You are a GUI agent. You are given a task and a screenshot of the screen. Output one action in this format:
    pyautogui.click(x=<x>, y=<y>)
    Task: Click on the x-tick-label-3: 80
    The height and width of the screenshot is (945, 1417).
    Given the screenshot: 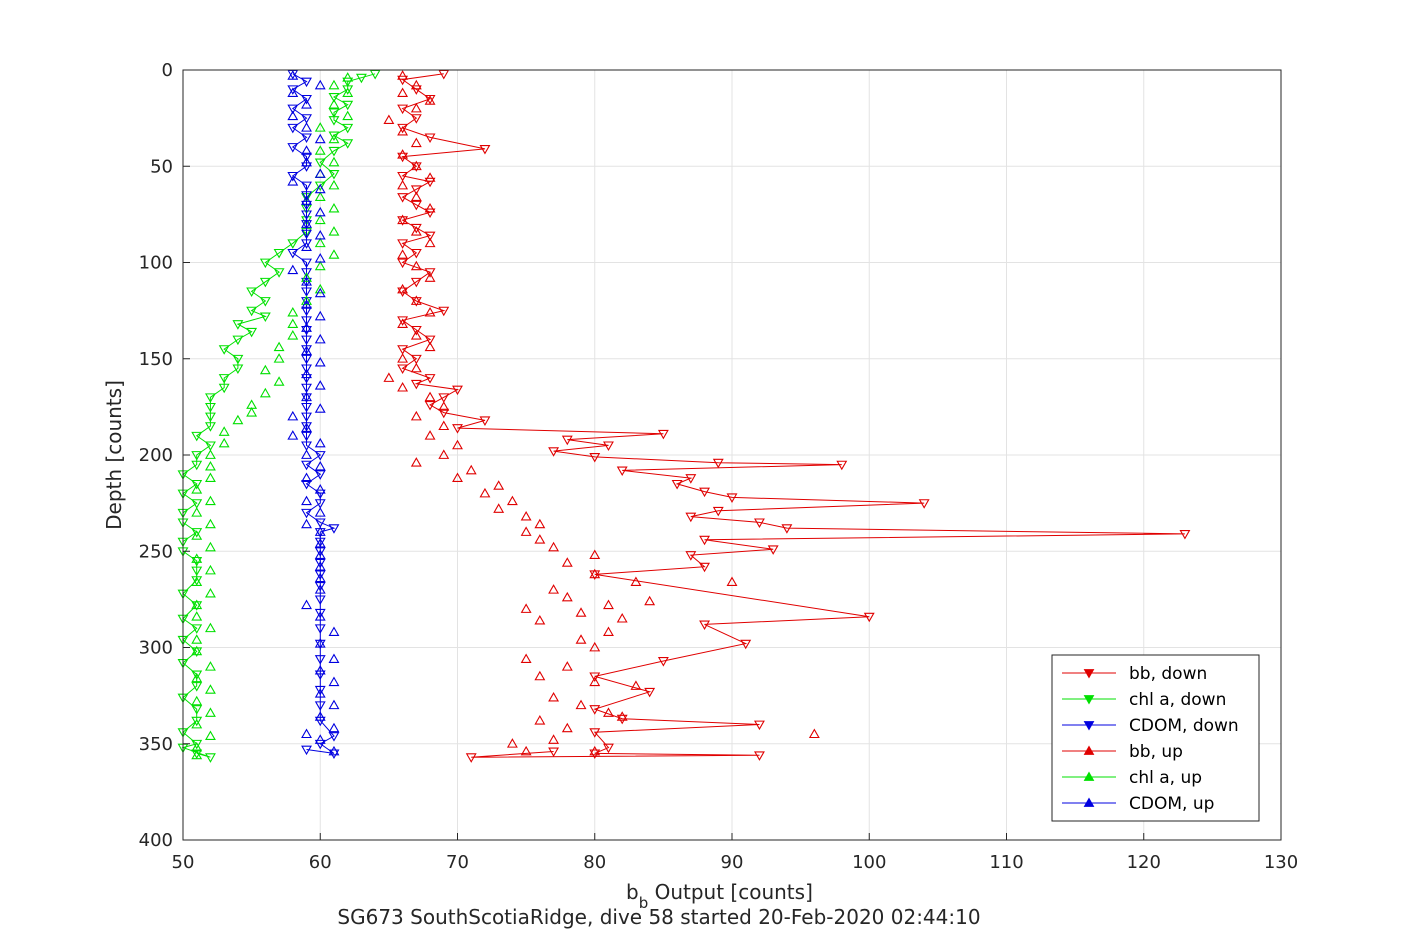 What is the action you would take?
    pyautogui.click(x=594, y=862)
    